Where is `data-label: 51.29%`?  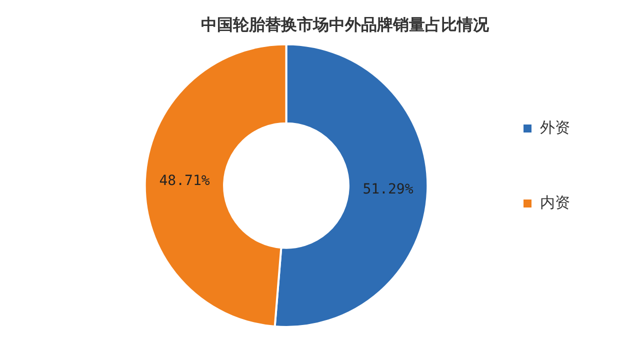 data-label: 51.29% is located at coordinates (388, 189).